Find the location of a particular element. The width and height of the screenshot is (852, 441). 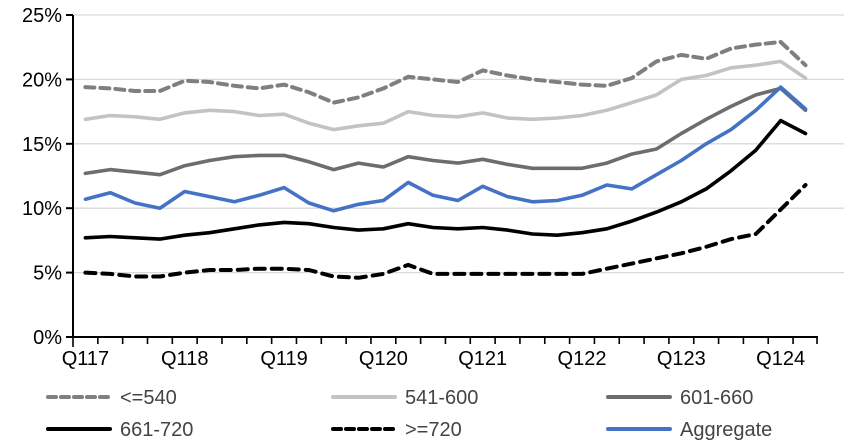

x-axis-label: Q120 is located at coordinates (383, 359).